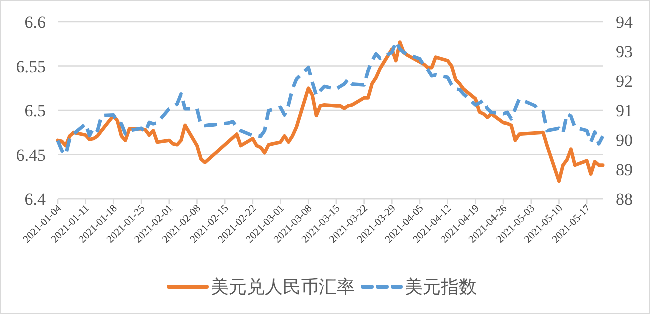  Describe the element at coordinates (624, 199) in the screenshot. I see `y2-tick-label: 88` at that location.